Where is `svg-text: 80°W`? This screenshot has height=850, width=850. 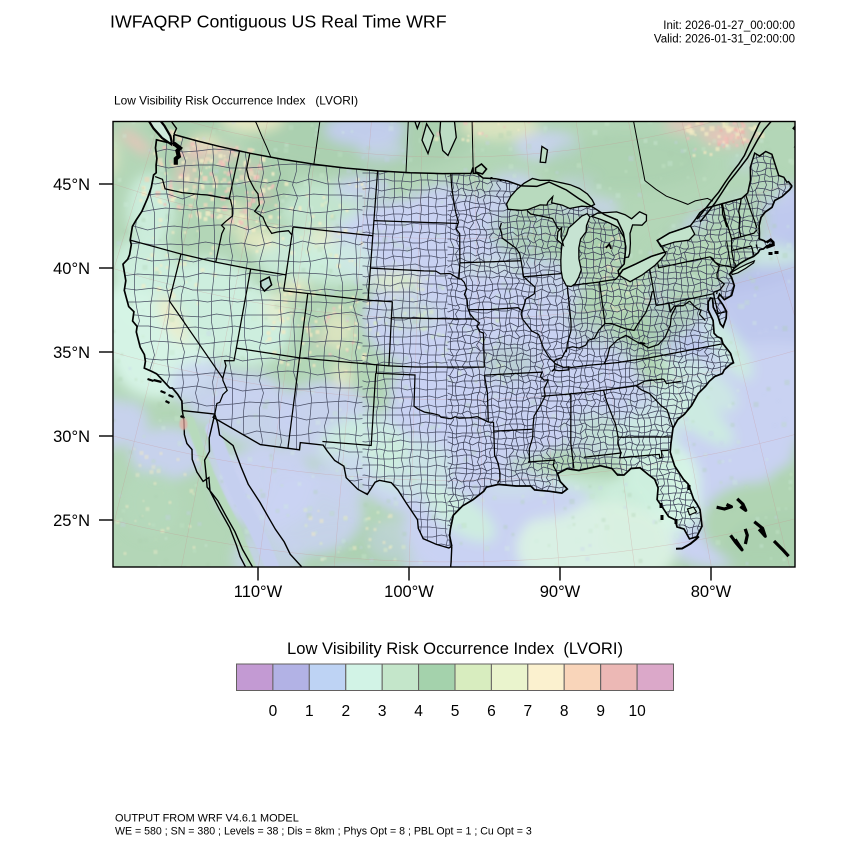
svg-text: 80°W is located at coordinates (711, 592).